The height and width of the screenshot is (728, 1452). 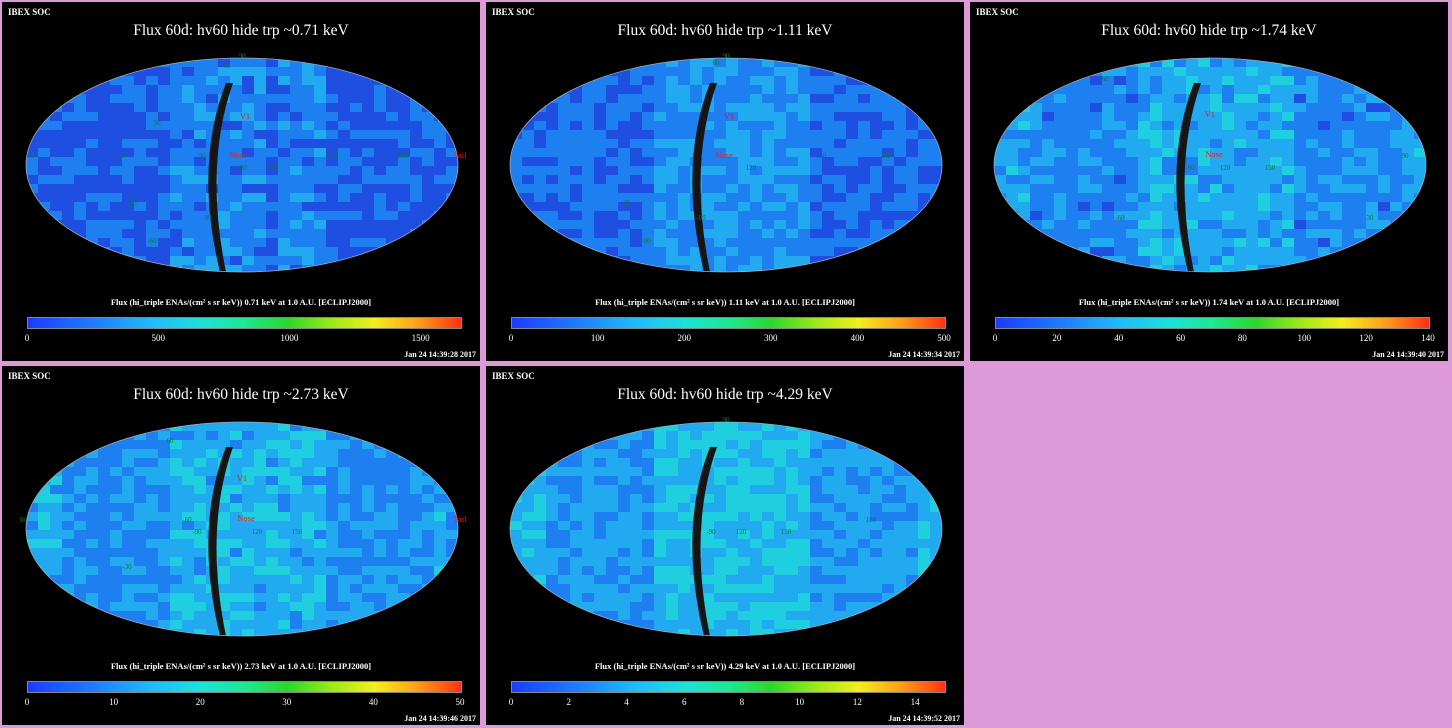 What do you see at coordinates (924, 354) in the screenshot?
I see `timestamp: Jan 24 14:39:34 2017` at bounding box center [924, 354].